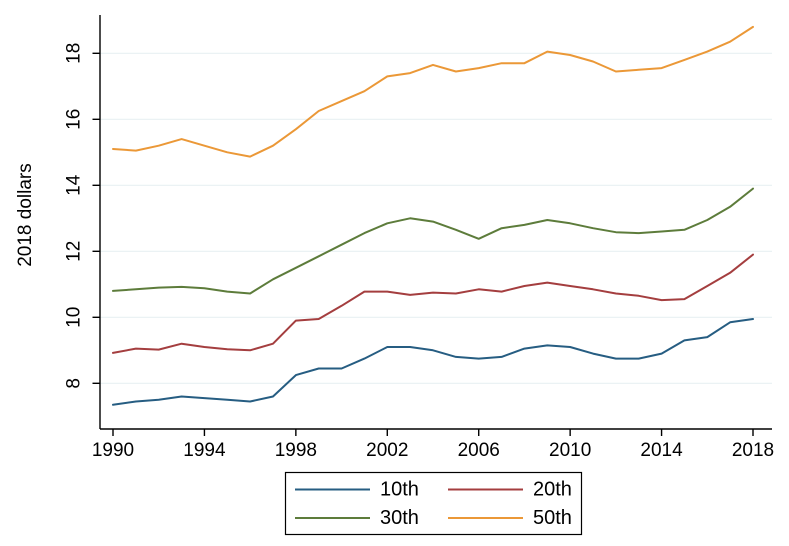  What do you see at coordinates (399, 518) in the screenshot?
I see `legend-label-30th: 30th` at bounding box center [399, 518].